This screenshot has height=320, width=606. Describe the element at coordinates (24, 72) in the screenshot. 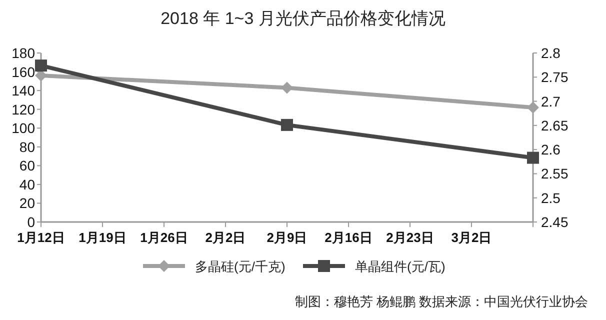

I see `y-tick-label: 160` at that location.